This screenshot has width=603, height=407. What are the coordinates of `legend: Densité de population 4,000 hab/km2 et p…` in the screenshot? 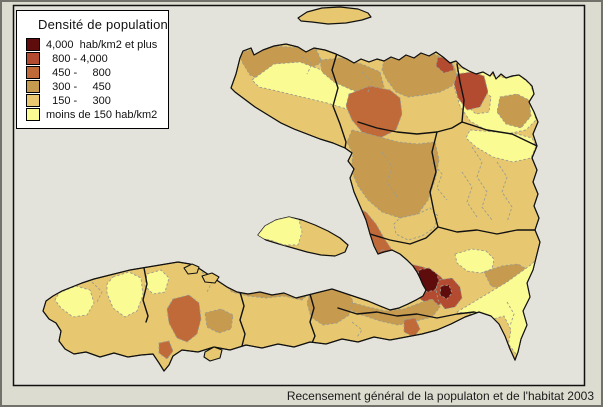 It's located at (92, 69).